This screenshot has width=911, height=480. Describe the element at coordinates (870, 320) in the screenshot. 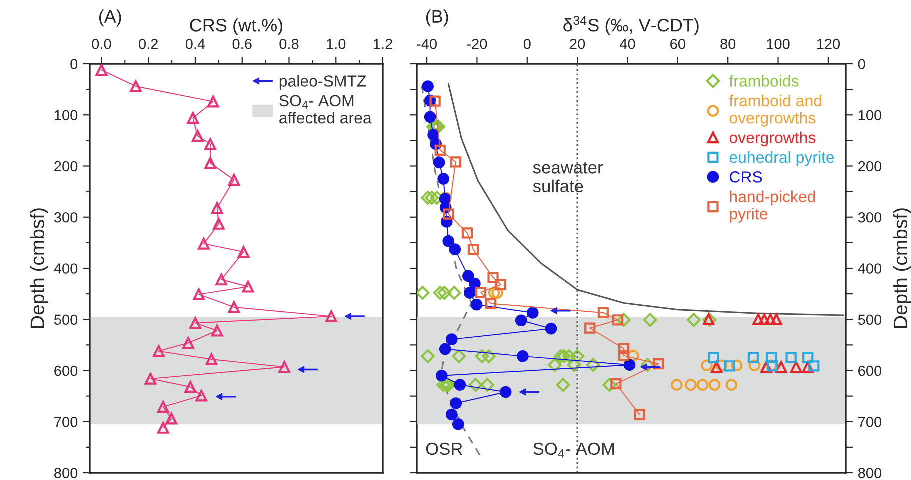

I see `y2-tick-label: 500` at that location.